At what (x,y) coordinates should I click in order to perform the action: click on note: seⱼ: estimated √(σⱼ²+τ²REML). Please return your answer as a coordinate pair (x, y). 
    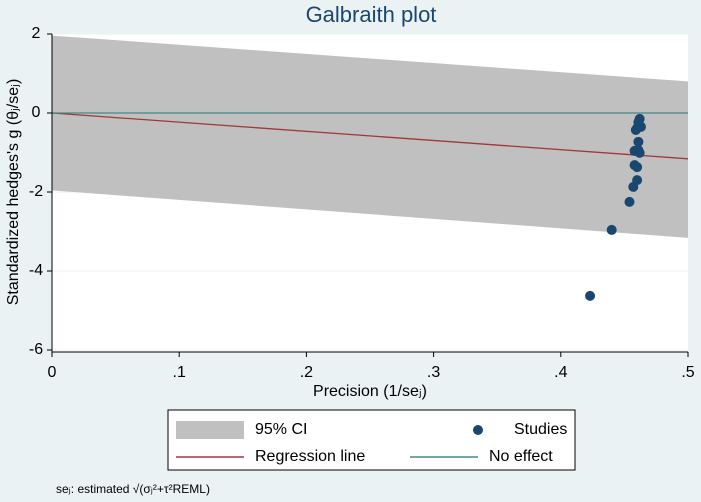
    Looking at the image, I should click on (133, 489).